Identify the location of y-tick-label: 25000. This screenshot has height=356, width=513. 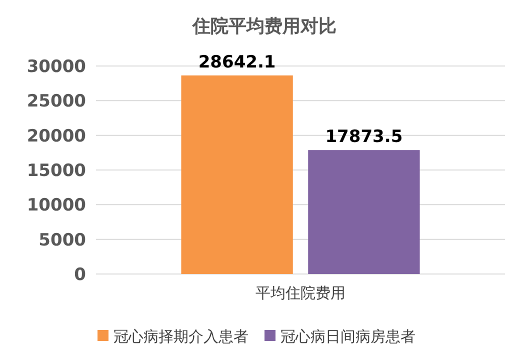
(56, 102).